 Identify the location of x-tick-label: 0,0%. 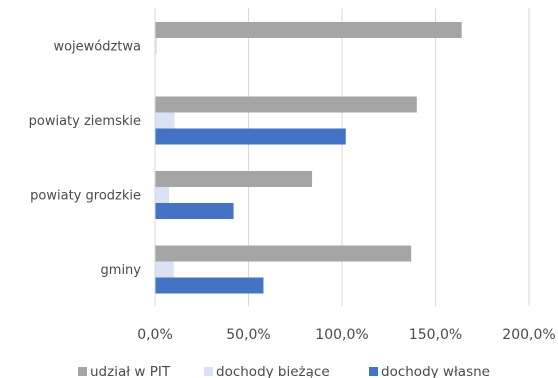
(155, 335).